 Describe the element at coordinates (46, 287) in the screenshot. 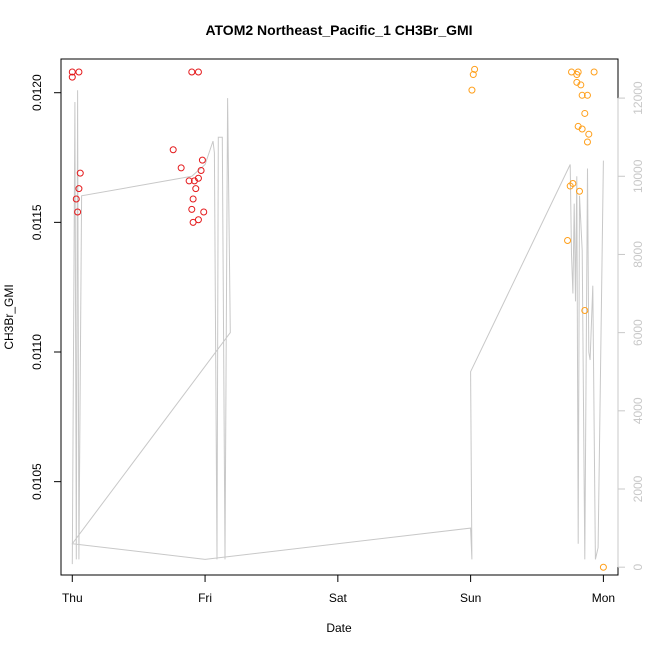

I see `y-axis: 0.0105 0.0110 0.0115 0.0120` at that location.